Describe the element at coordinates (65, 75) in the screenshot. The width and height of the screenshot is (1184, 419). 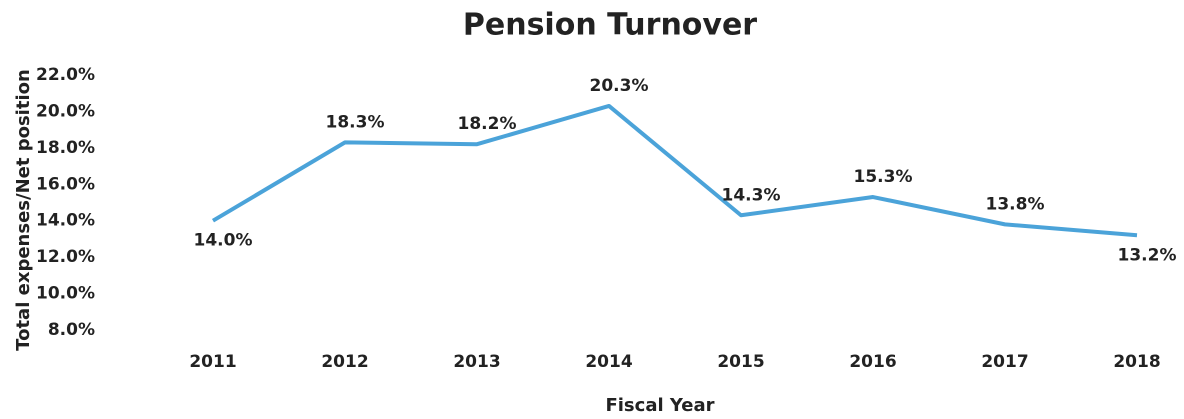
I see `y-tick-label: 22.0%` at that location.